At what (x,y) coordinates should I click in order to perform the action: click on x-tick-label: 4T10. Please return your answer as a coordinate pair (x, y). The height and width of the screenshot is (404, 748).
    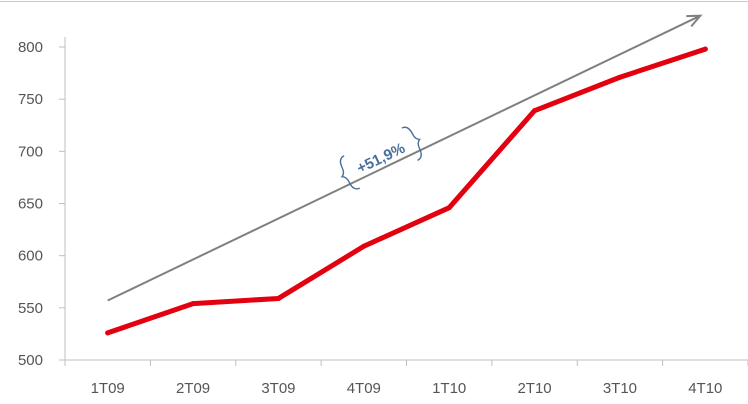
    Looking at the image, I should click on (705, 388).